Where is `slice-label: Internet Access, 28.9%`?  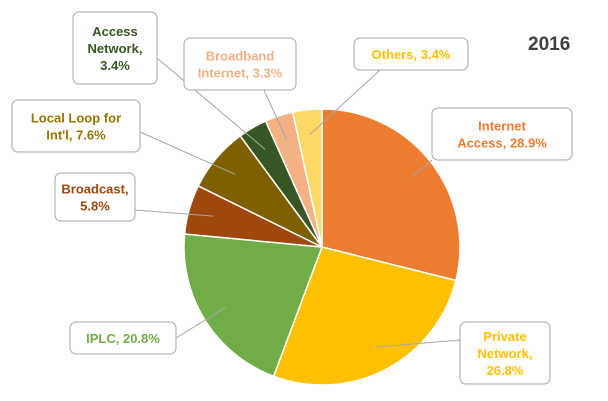
slice-label: Internet Access, 28.9% is located at coordinates (502, 135).